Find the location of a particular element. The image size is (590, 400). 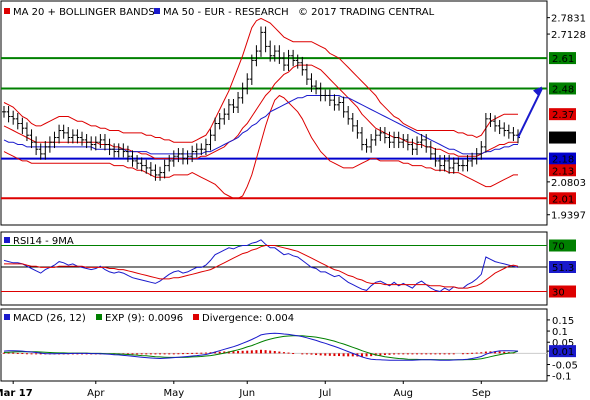

rsi-title: RSI14 - 9MA is located at coordinates (43, 241).